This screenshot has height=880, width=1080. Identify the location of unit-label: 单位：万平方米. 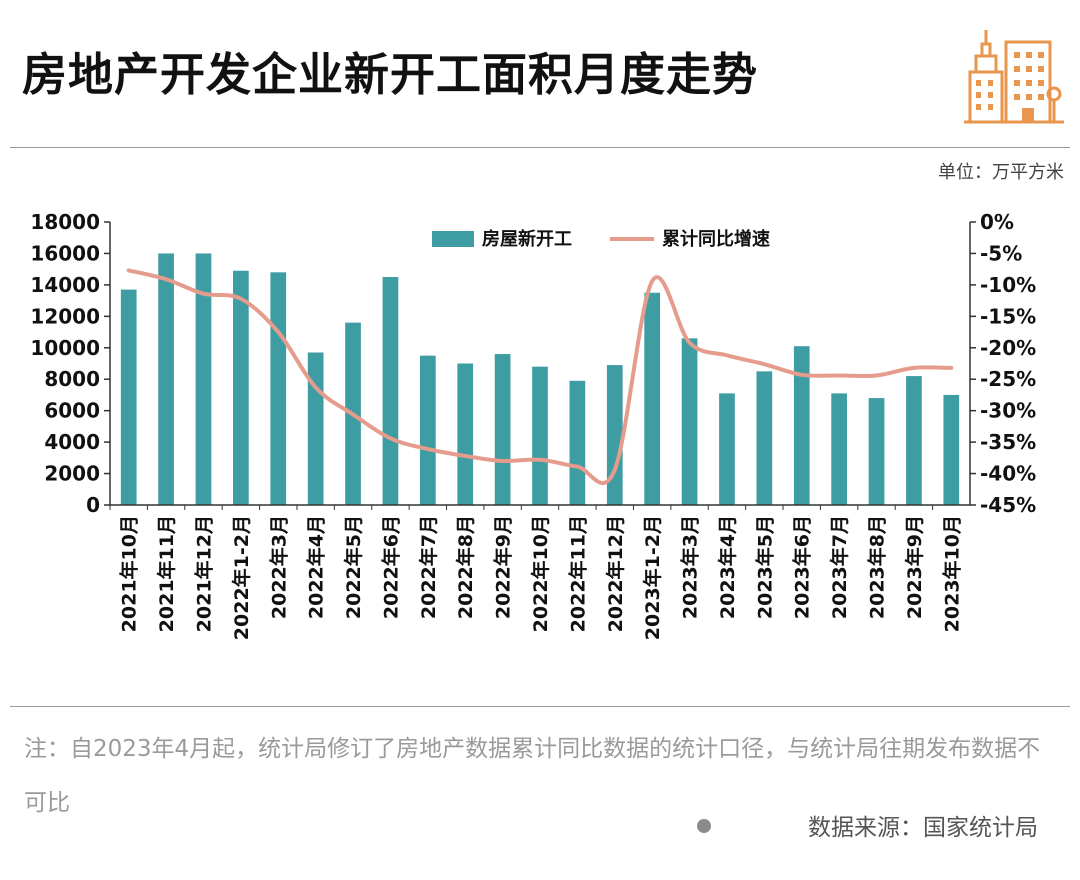
(1001, 172).